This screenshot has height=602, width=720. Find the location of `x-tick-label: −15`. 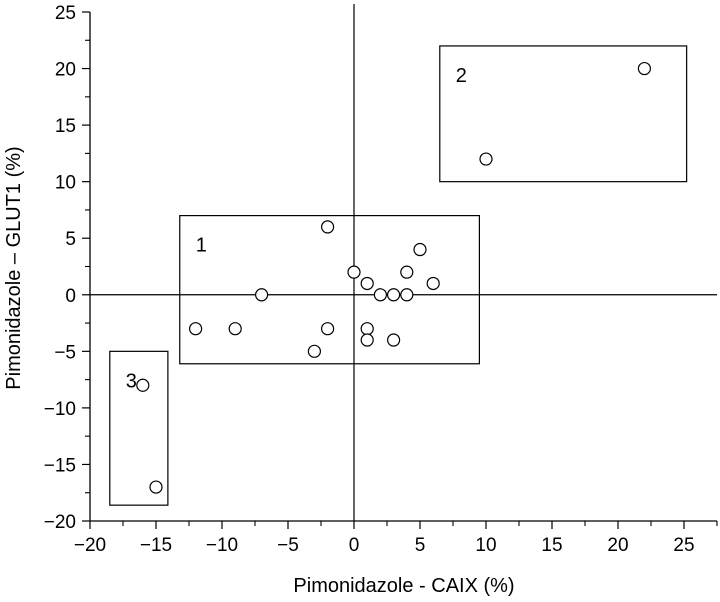

x-tick-label: −15 is located at coordinates (156, 545).